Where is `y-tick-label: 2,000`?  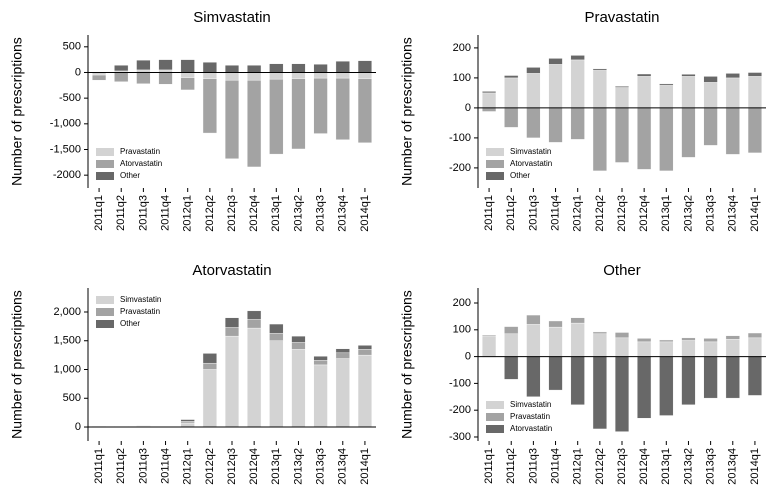
y-tick-label: 2,000 is located at coordinates (67, 312).